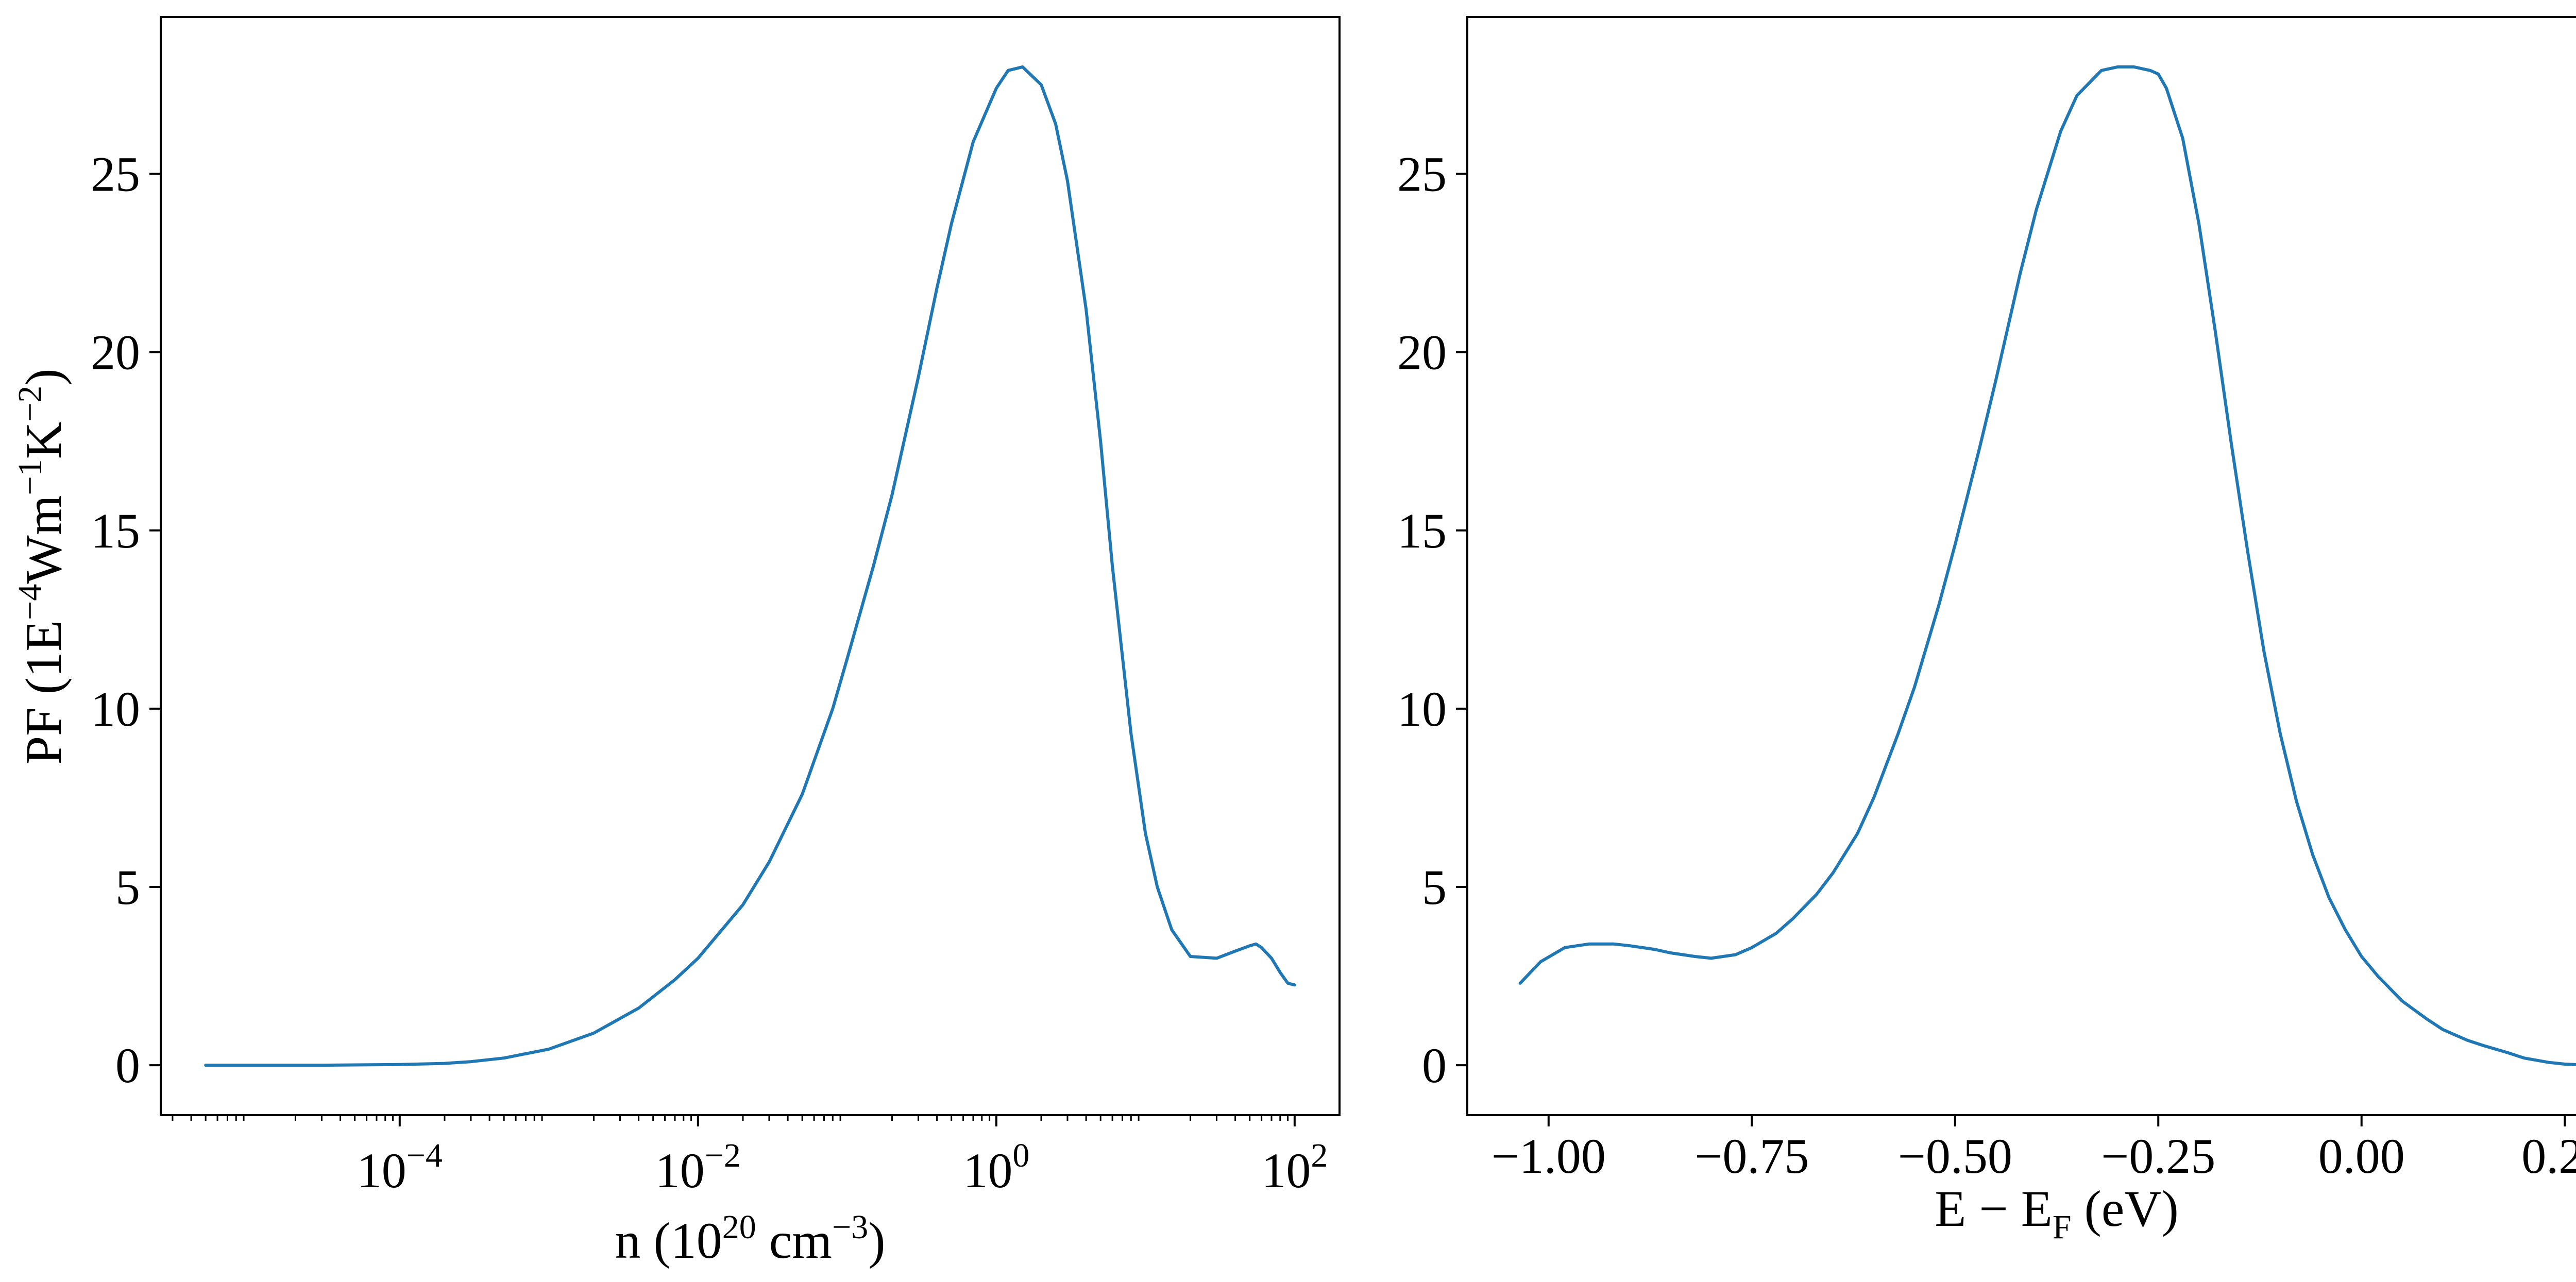  What do you see at coordinates (2062, 1227) in the screenshot?
I see `right-xlabel-sub: F` at bounding box center [2062, 1227].